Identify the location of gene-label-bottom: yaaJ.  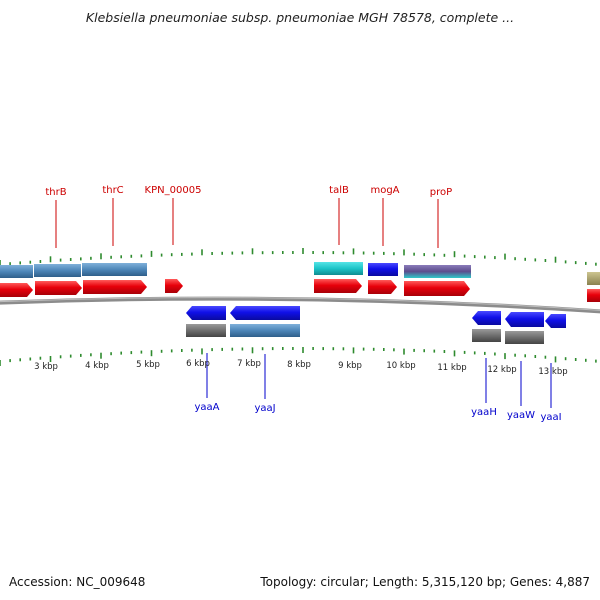
(264, 408).